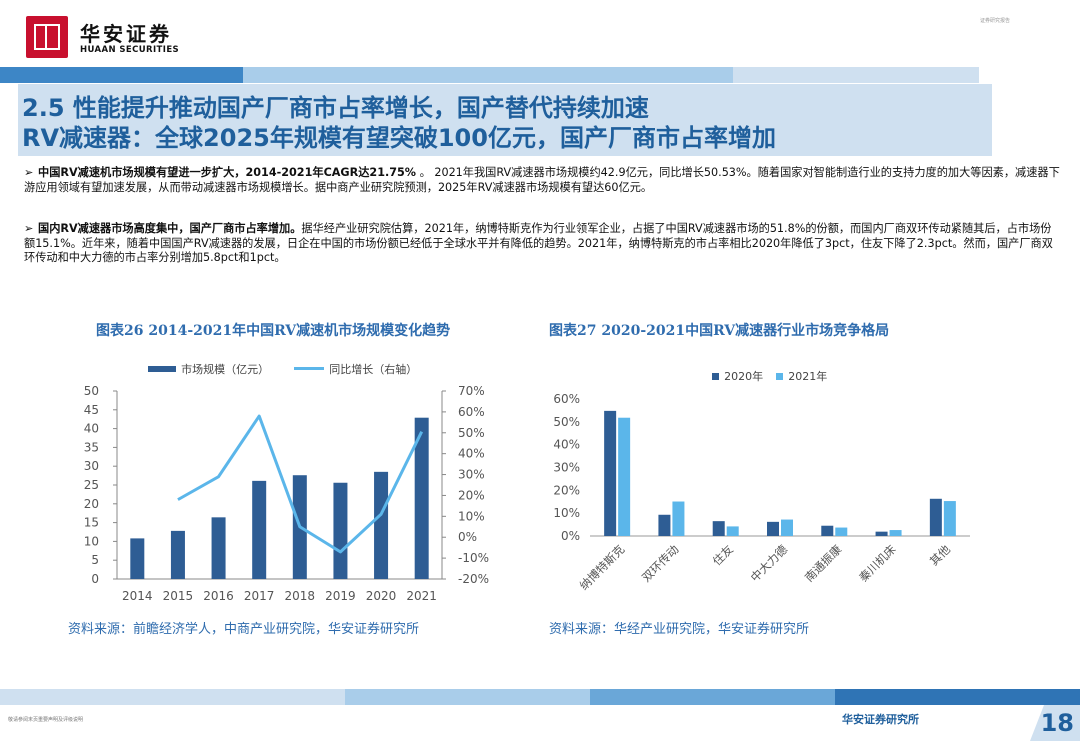  What do you see at coordinates (566, 399) in the screenshot?
I see `y-tick-label: 60%` at bounding box center [566, 399].